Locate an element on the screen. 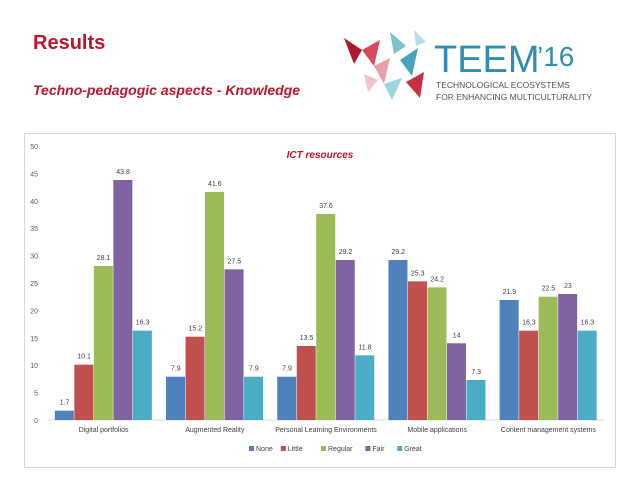 The image size is (638, 479). data-label: 28.1 is located at coordinates (104, 258).